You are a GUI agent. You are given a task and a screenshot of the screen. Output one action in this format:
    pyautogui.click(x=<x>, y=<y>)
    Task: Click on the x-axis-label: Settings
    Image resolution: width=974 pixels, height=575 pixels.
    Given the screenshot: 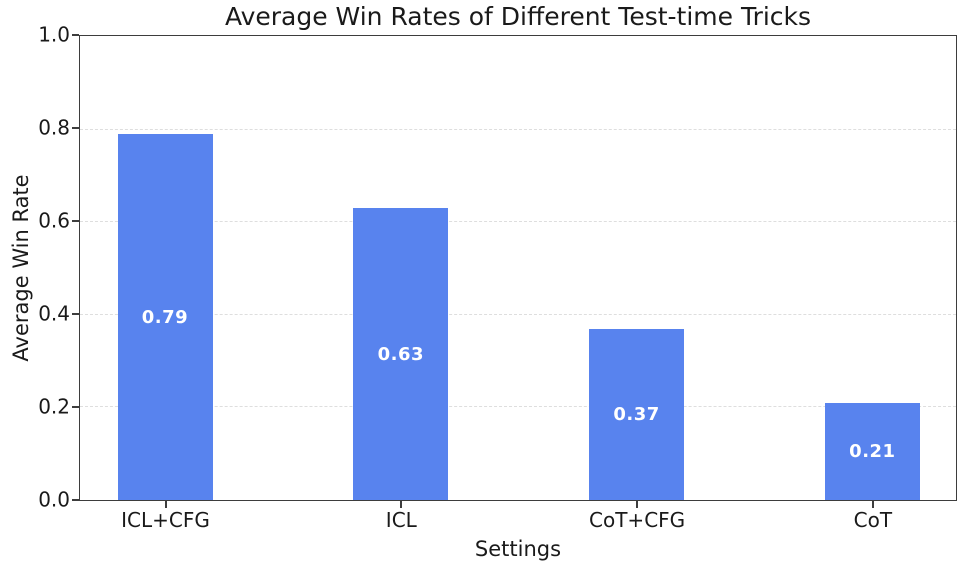 What is the action you would take?
    pyautogui.click(x=518, y=549)
    